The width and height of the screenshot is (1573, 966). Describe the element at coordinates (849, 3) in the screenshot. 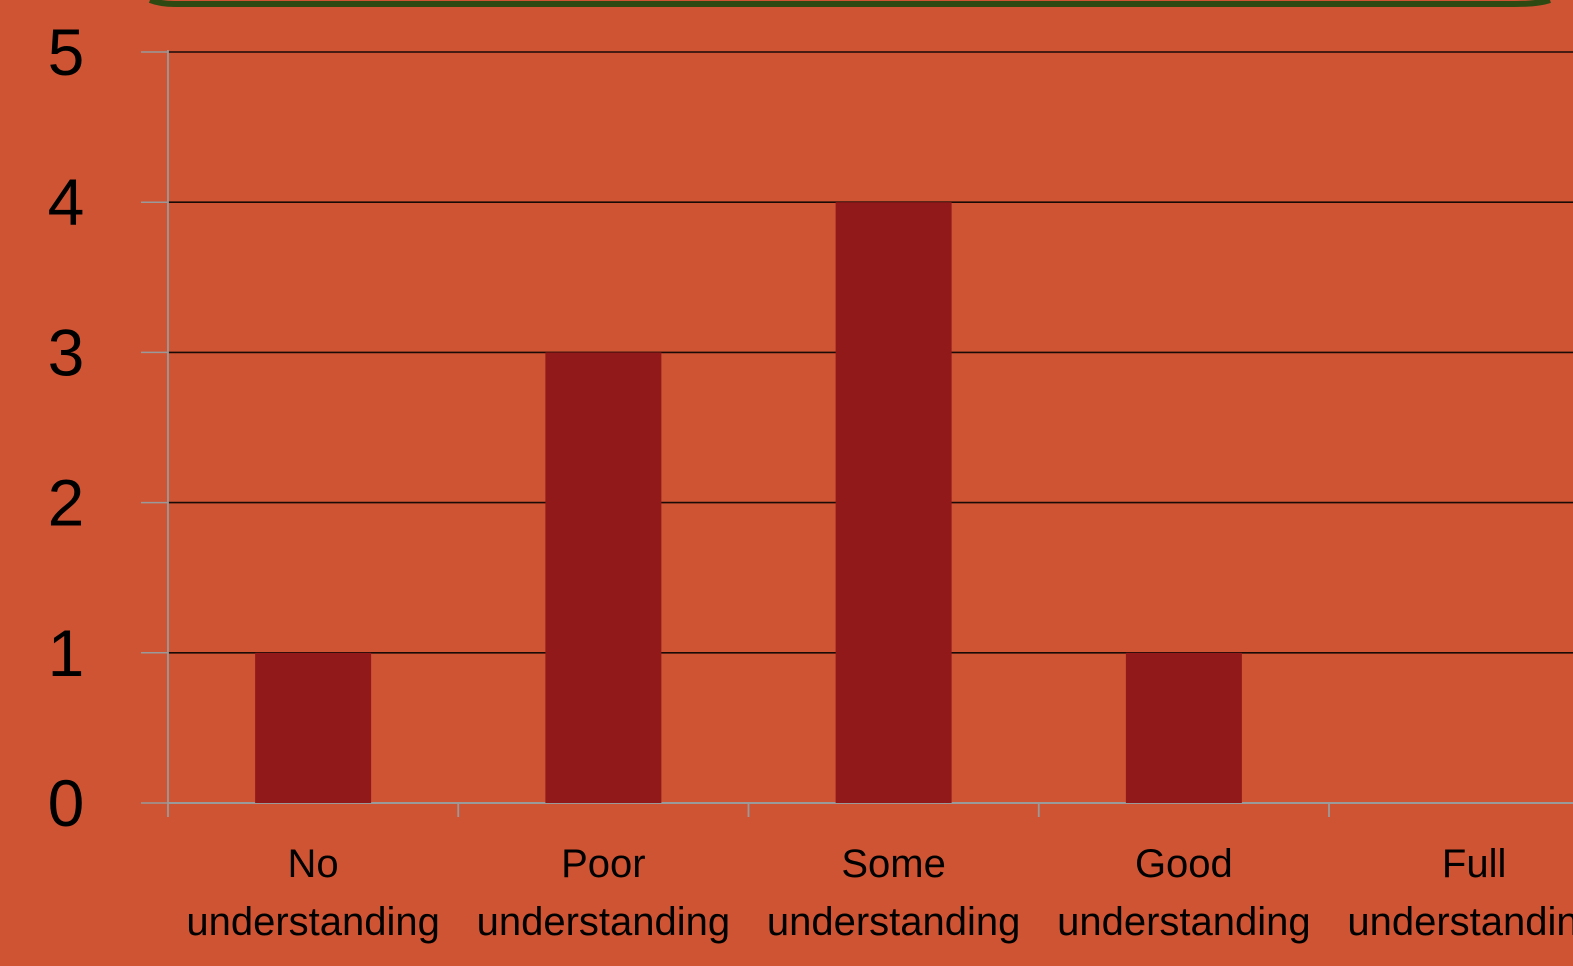

I see `chart-frame-top` at that location.